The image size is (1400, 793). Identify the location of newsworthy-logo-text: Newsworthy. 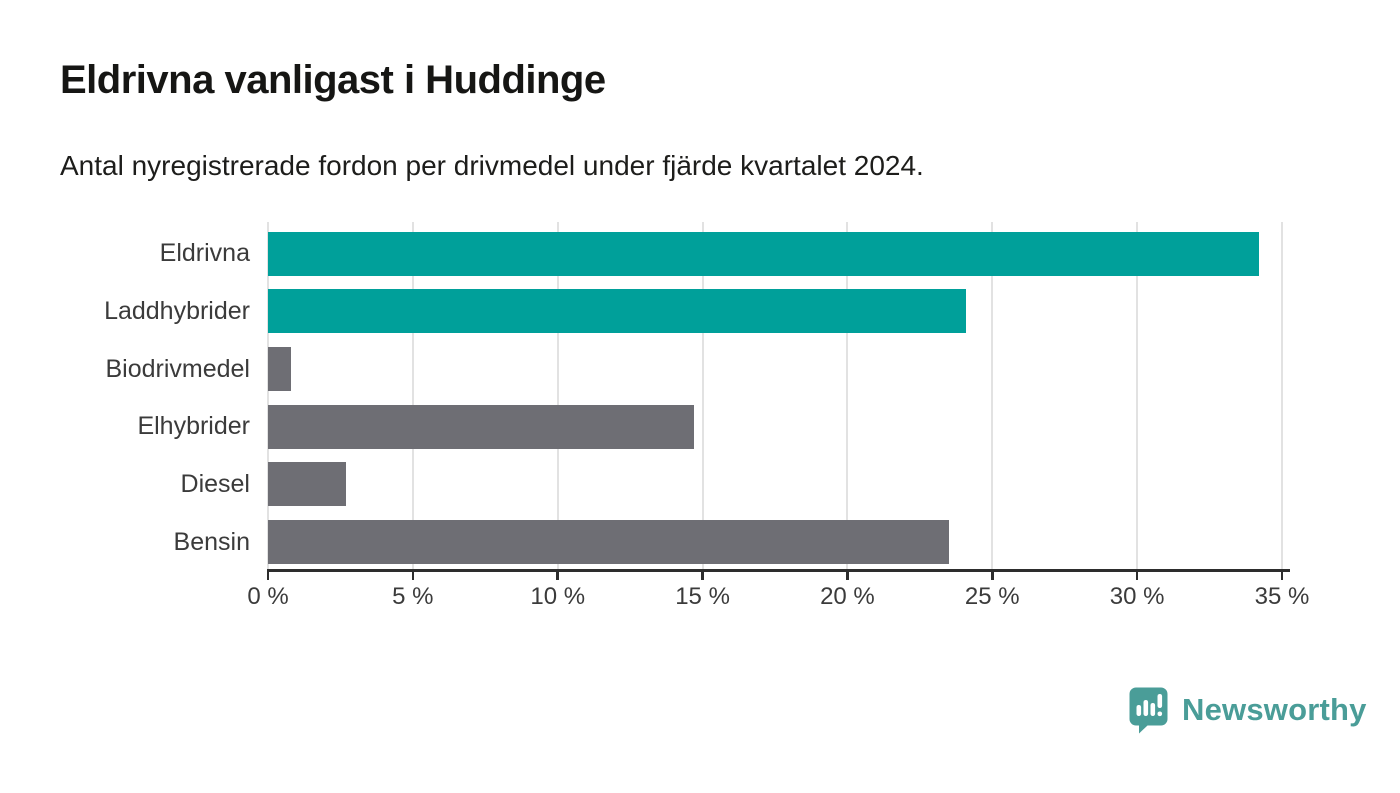
(1274, 709).